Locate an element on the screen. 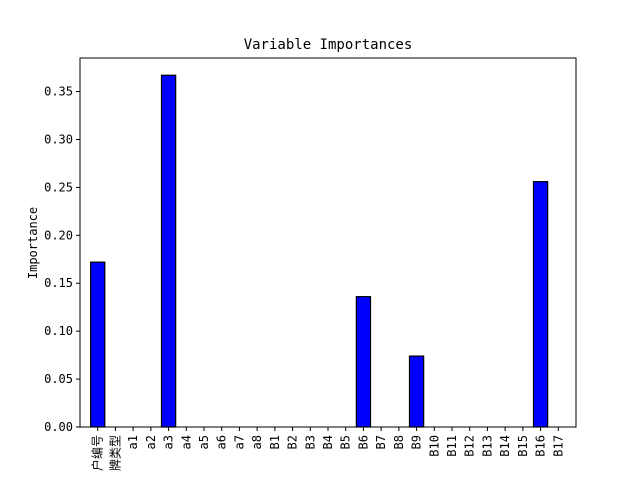  y-ticks-group: 0.00 0.05 0.10 0.15 0.20 0.25 0.30 0.35 is located at coordinates (62, 259).